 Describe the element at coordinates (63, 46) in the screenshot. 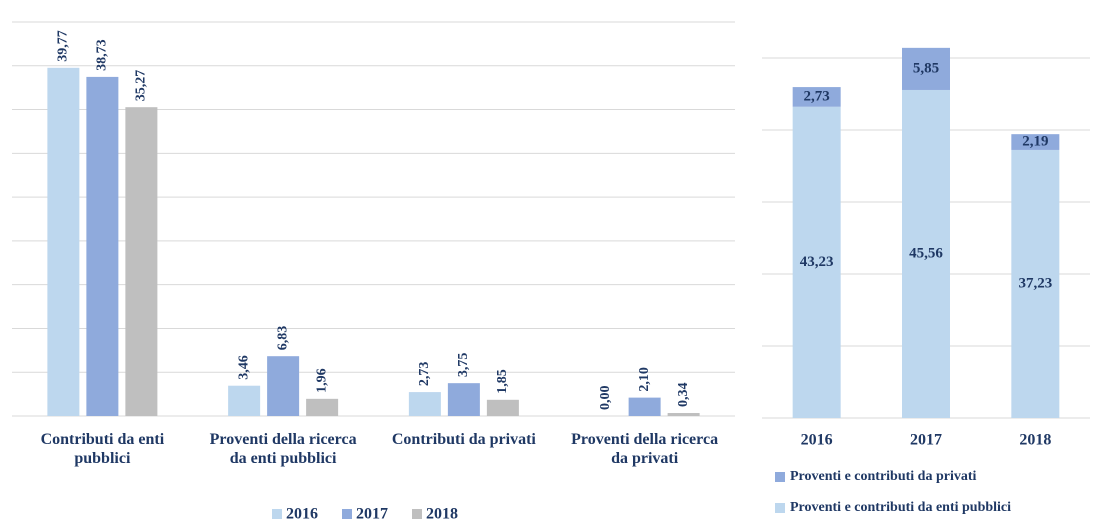

I see `value-label: 39,77` at that location.